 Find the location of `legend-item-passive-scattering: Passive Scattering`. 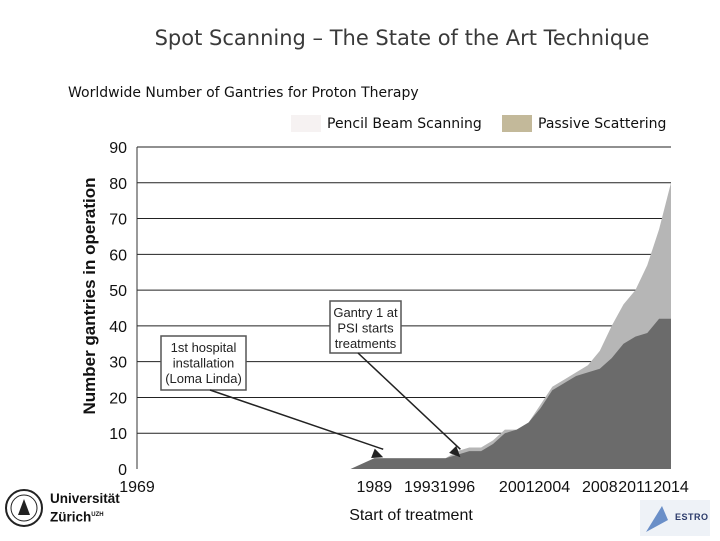

legend-item-passive-scattering: Passive Scattering is located at coordinates (584, 123).